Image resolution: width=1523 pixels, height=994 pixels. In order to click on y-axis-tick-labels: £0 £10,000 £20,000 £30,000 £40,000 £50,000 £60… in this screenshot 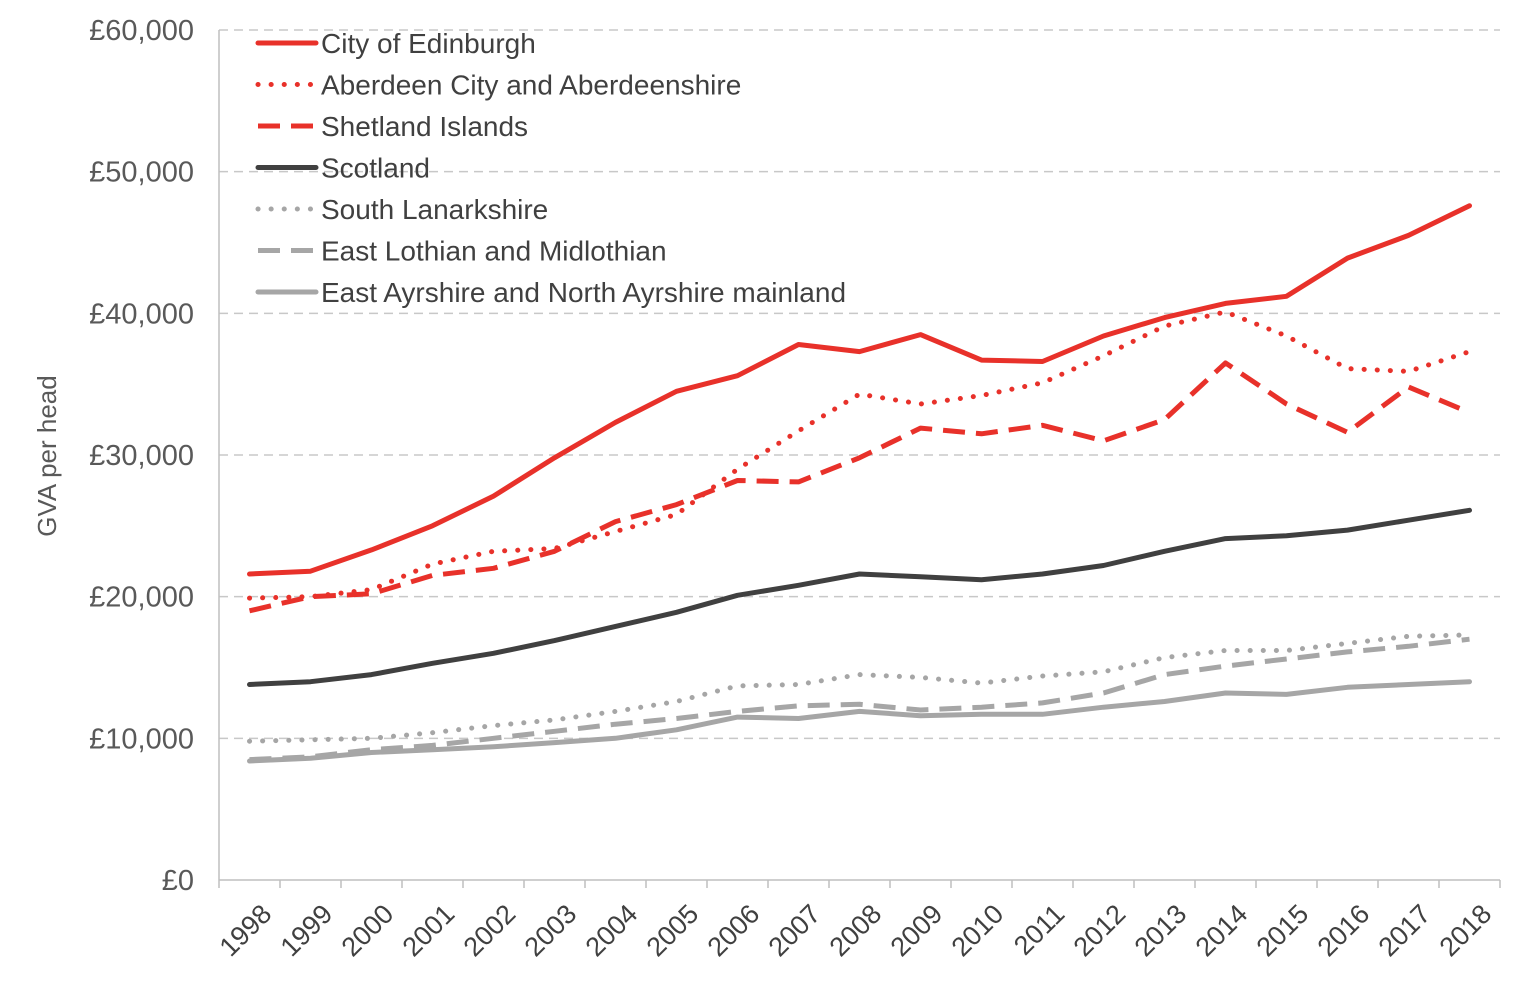, I will do `click(141, 456)`.